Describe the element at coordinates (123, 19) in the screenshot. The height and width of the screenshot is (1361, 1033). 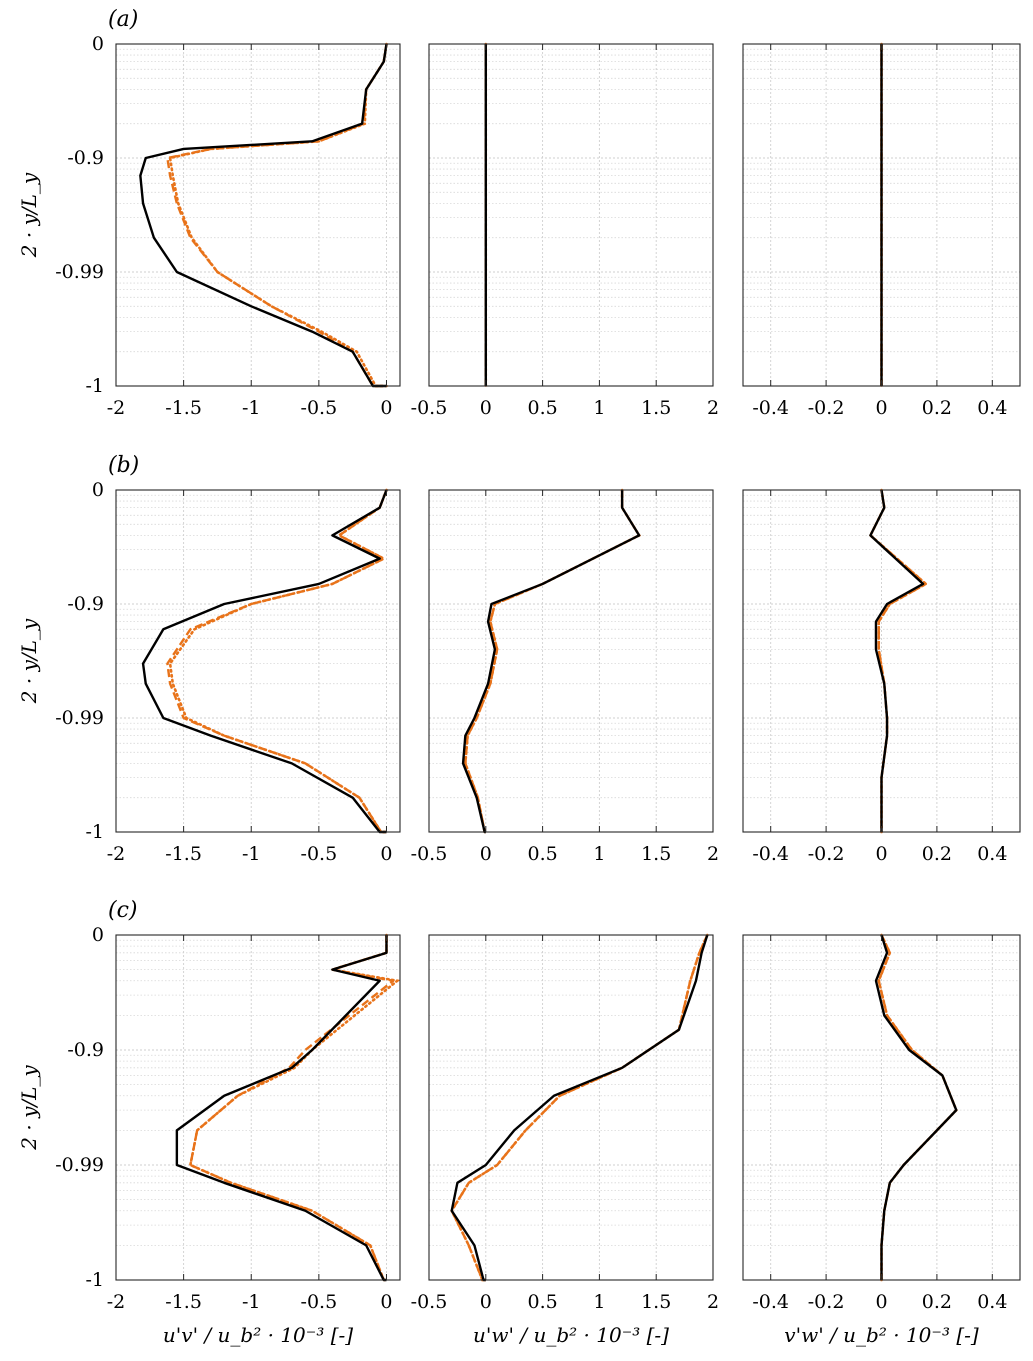
I see `panel-label: (a)` at that location.